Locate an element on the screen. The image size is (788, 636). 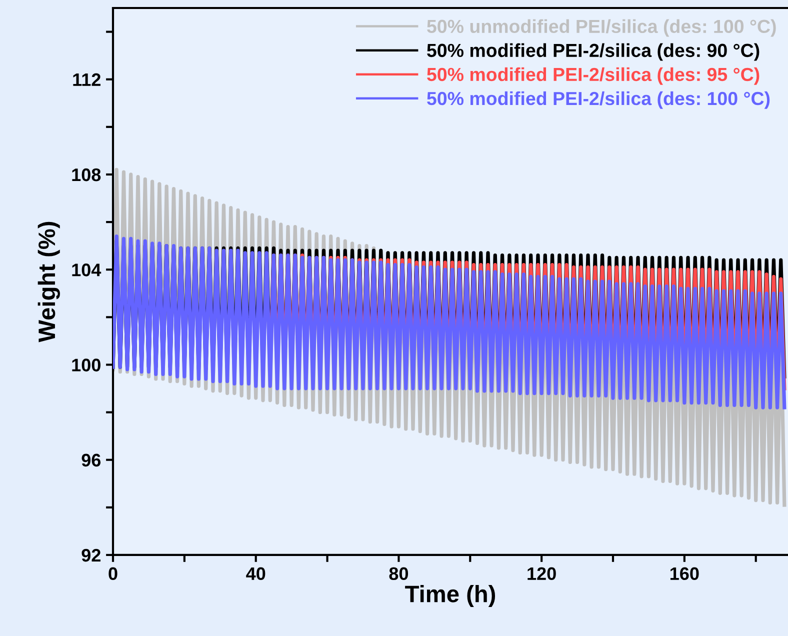
x-tick-label: 160 is located at coordinates (684, 573).